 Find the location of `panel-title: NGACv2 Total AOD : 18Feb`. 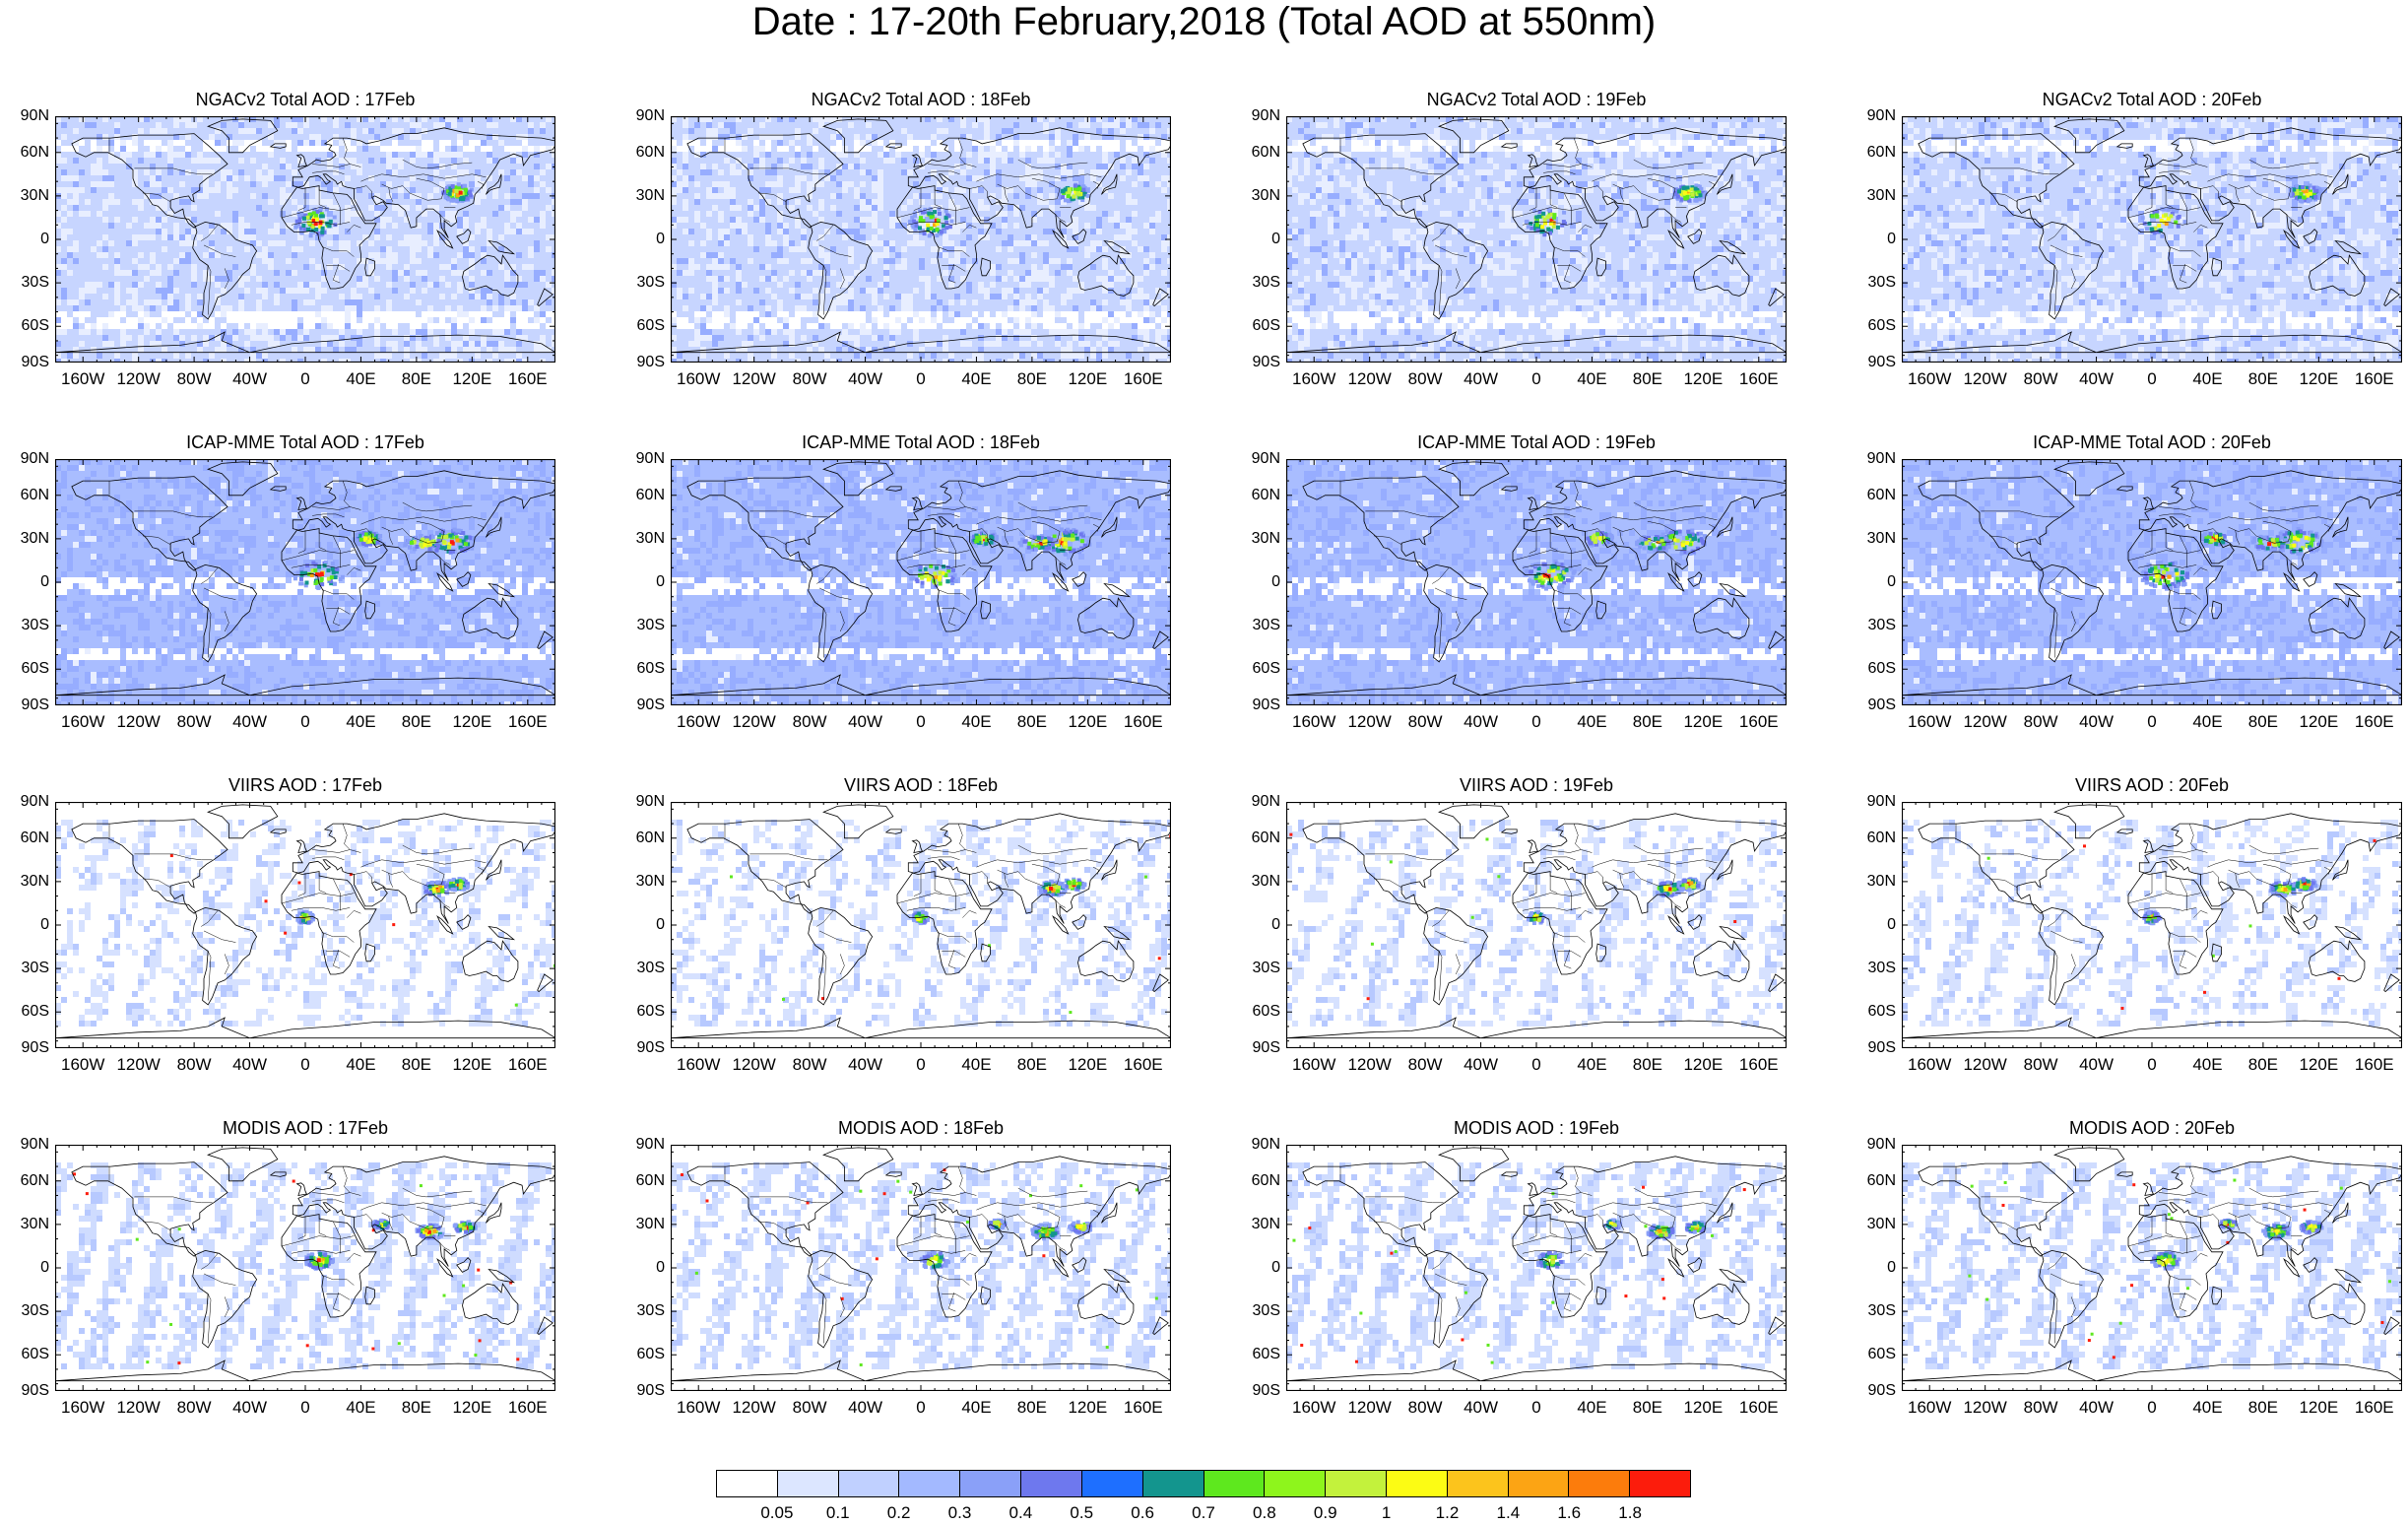

panel-title: NGACv2 Total AOD : 18Feb is located at coordinates (921, 100).